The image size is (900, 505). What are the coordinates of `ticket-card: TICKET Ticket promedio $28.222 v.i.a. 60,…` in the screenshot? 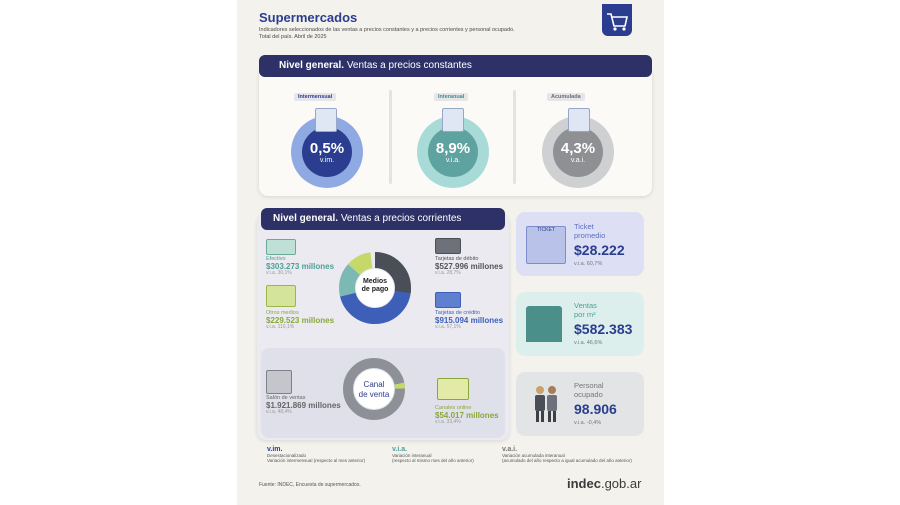 It's located at (580, 244).